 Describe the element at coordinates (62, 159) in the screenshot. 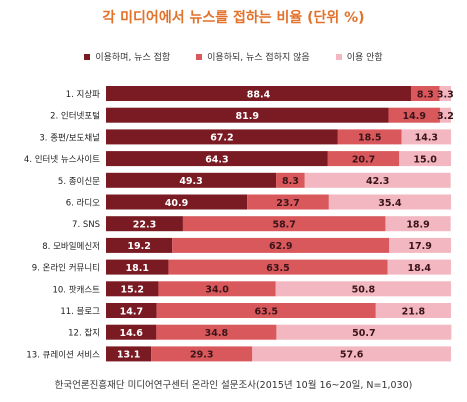

I see `category-label: 4. 인터넷 뉴스사이트` at that location.